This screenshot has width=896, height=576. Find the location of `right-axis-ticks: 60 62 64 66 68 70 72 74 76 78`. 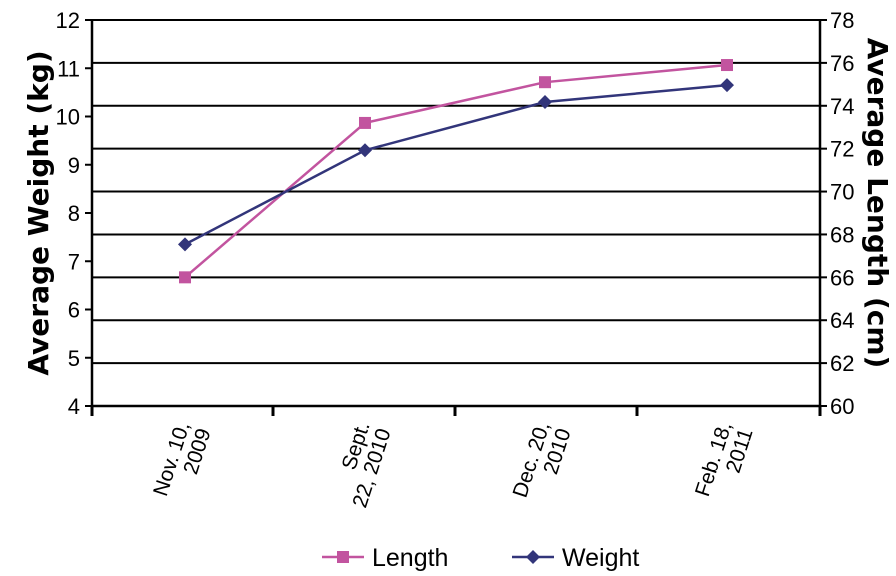

right-axis-ticks: 60 62 64 66 68 70 72 74 76 78 is located at coordinates (837, 213).